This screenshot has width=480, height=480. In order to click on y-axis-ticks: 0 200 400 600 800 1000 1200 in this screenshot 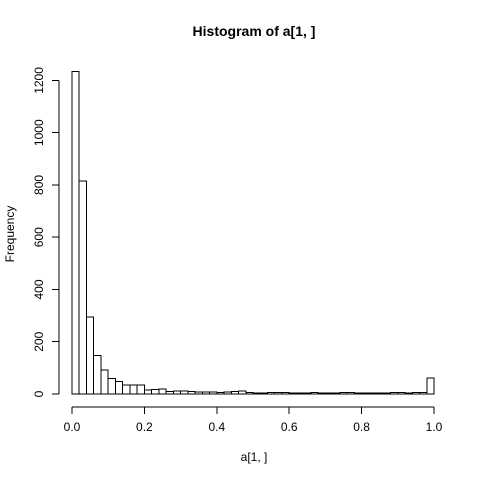, I will do `click(45, 232)`.